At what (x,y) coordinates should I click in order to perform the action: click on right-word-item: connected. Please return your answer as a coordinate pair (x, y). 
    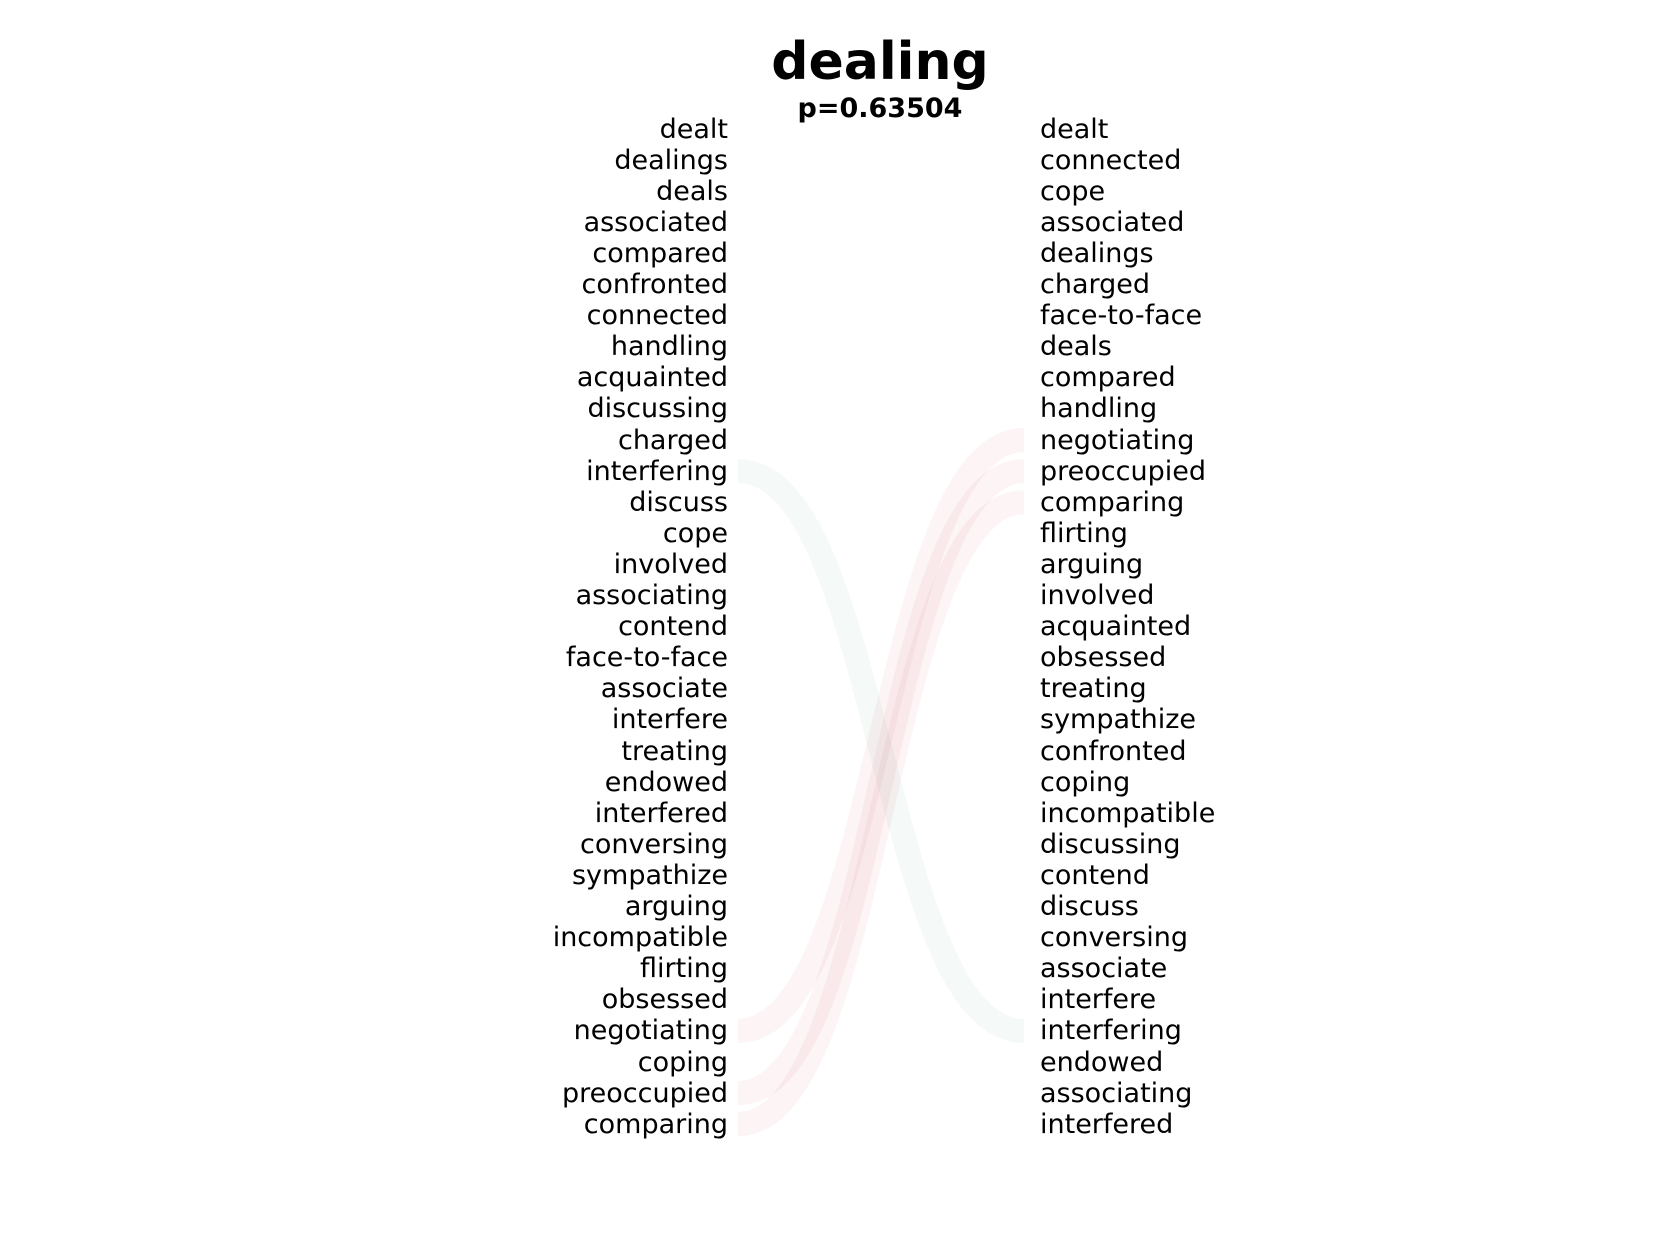
    Looking at the image, I should click on (1111, 160).